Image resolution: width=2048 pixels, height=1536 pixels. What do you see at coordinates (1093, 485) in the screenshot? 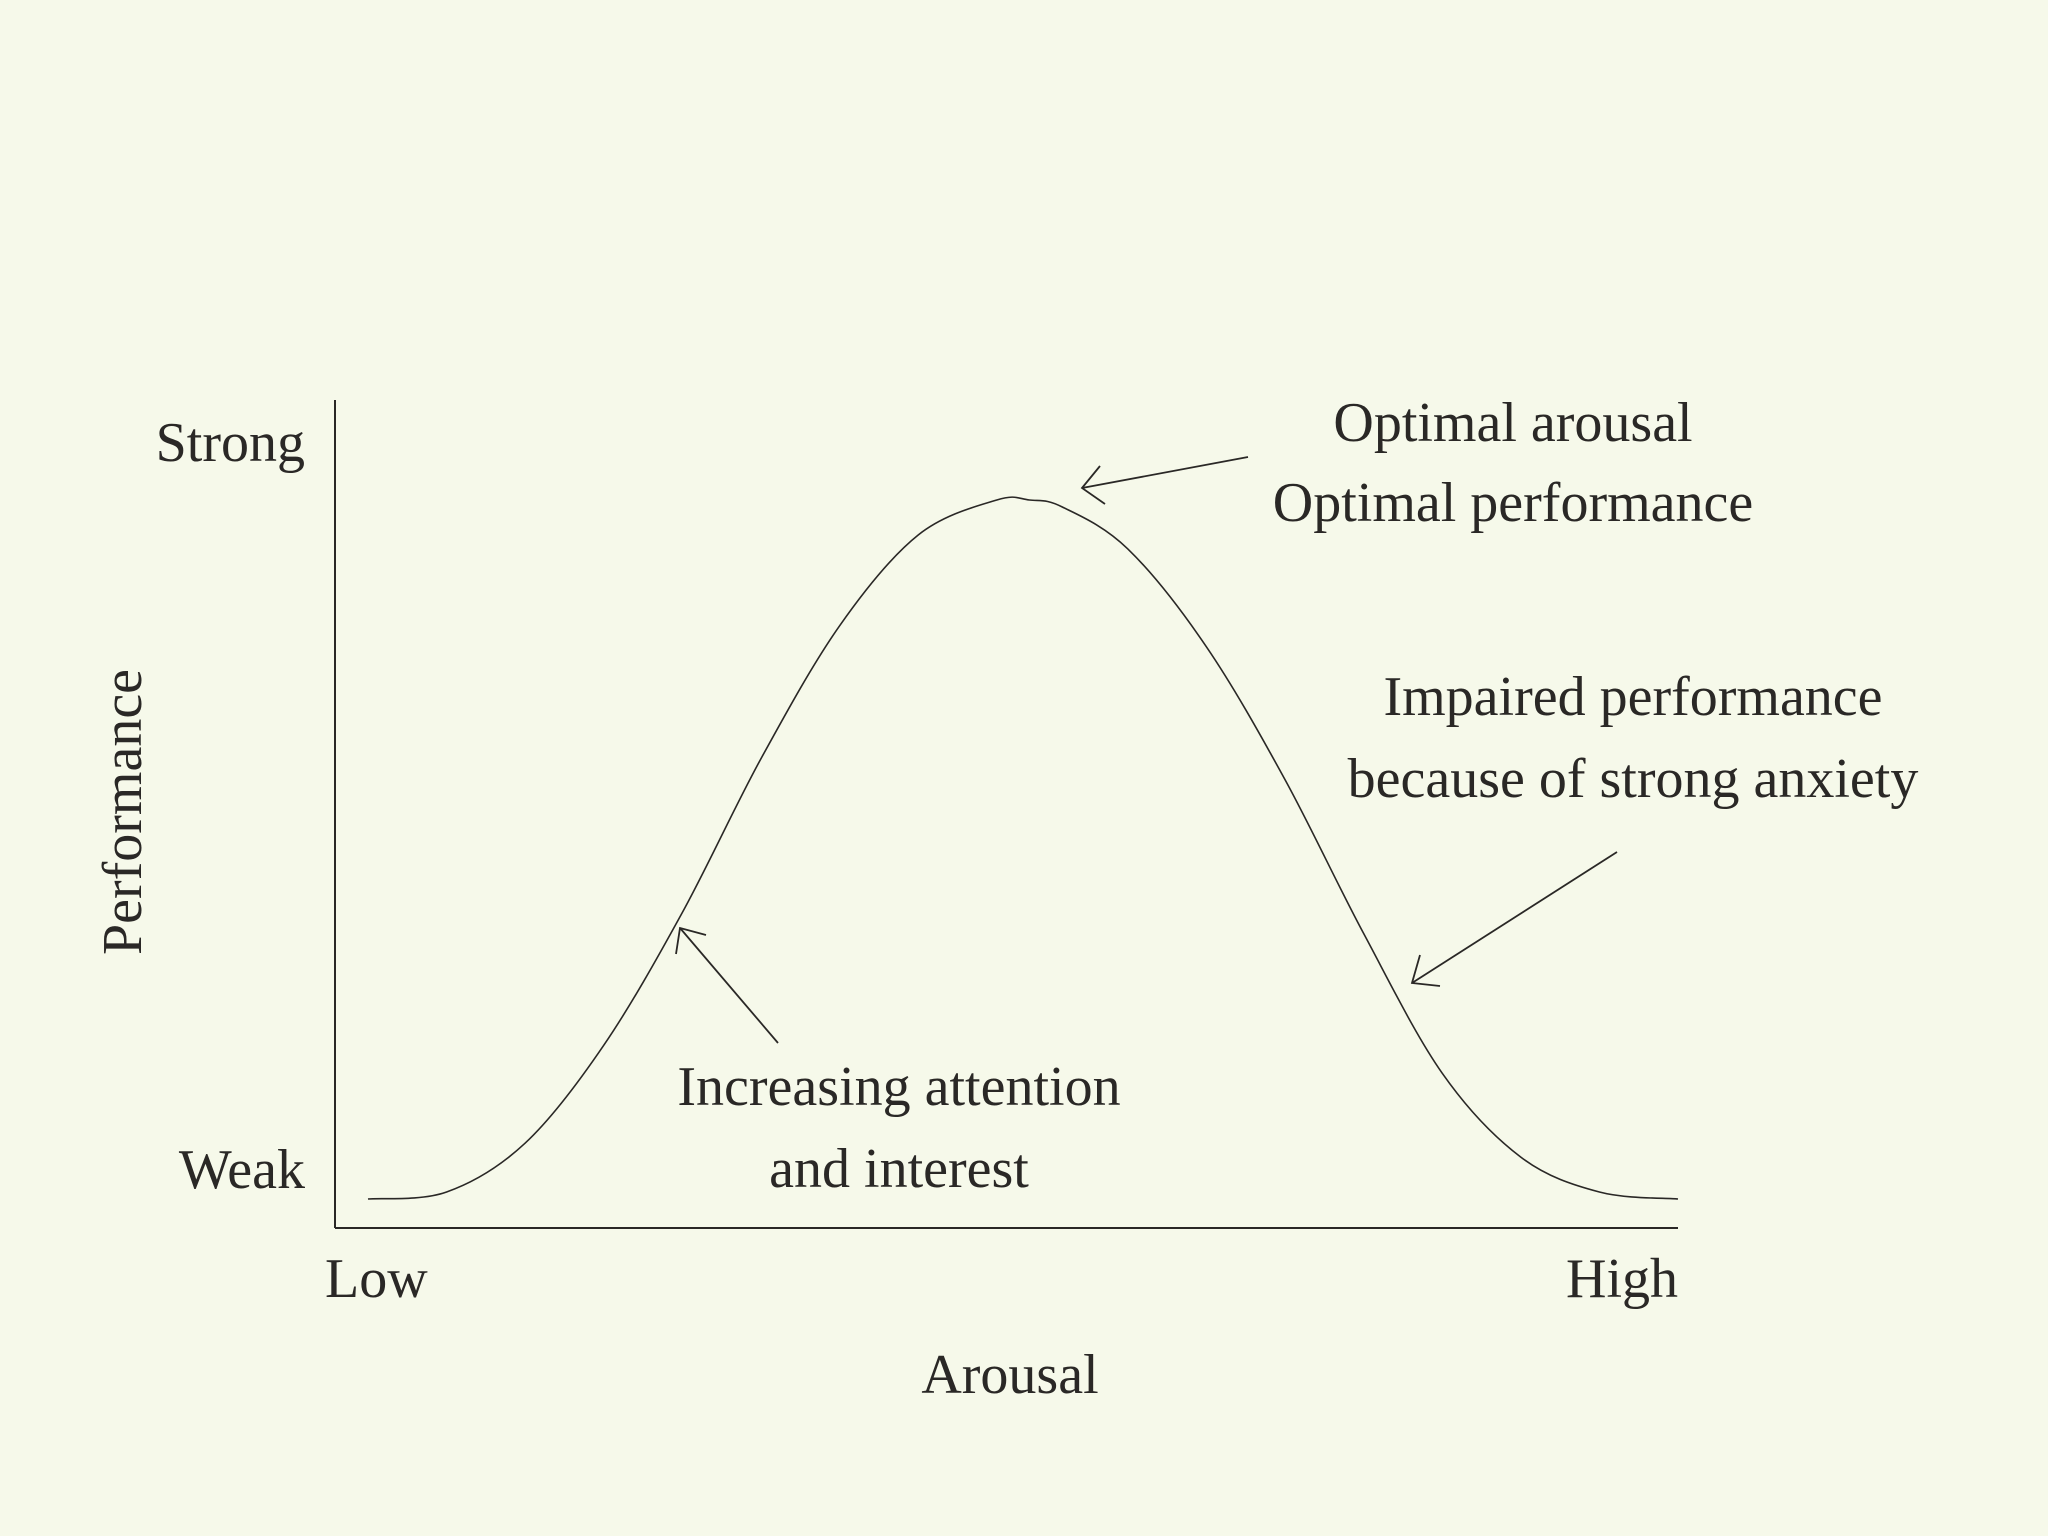
I see `annotation-optimal-arrowhead` at bounding box center [1093, 485].